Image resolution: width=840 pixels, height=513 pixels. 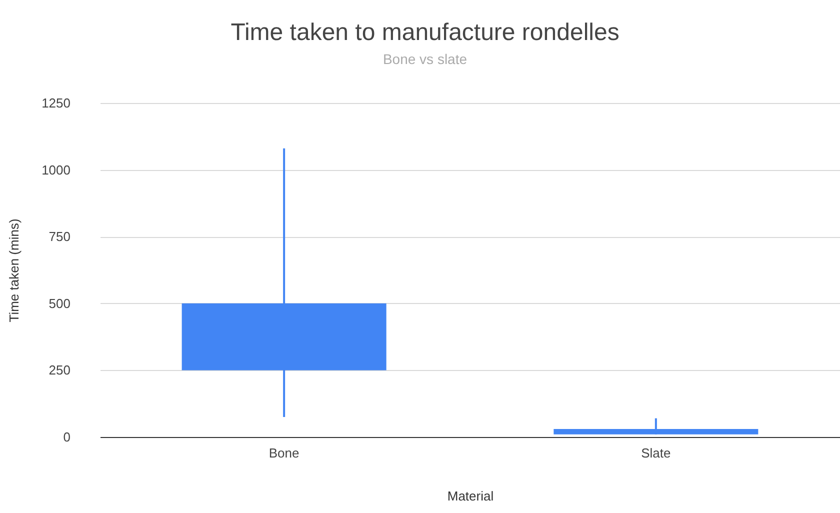 What do you see at coordinates (59, 370) in the screenshot?
I see `y-tick-label: 250` at bounding box center [59, 370].